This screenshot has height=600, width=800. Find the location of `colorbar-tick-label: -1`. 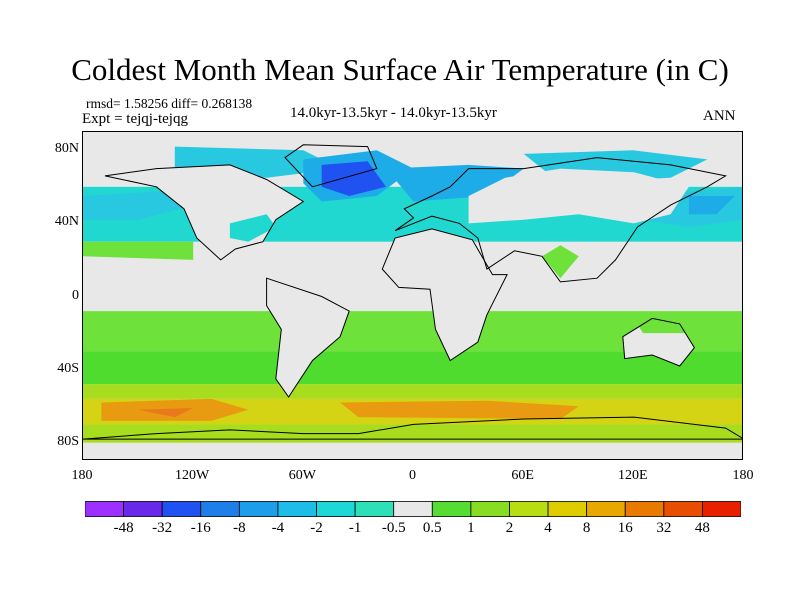

colorbar-tick-label: -1 is located at coordinates (355, 528).